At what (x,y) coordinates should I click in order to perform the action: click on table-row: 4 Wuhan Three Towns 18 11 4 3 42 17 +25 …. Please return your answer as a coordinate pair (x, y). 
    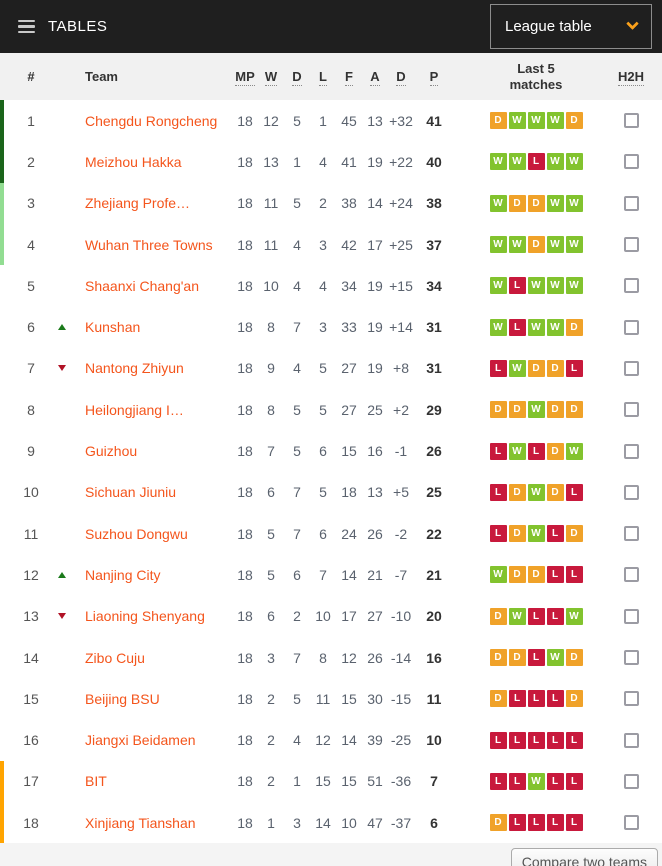
    Looking at the image, I should click on (331, 244).